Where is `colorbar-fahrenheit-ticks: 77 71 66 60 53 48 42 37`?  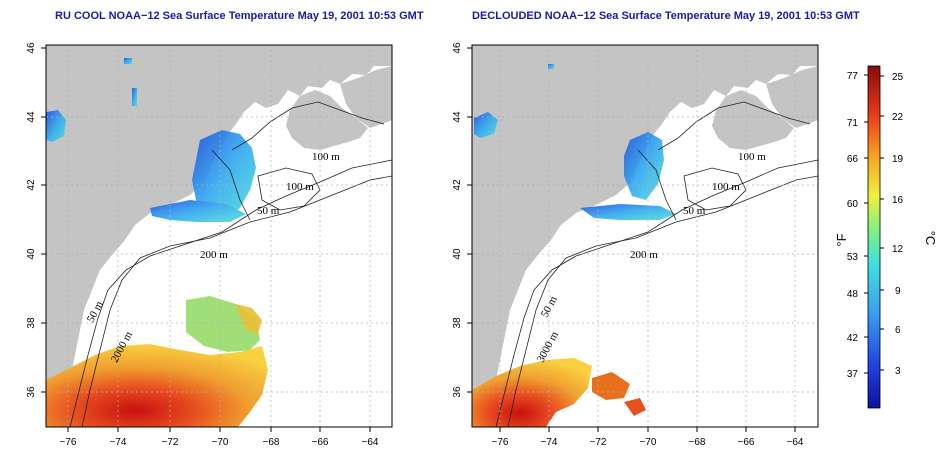 colorbar-fahrenheit-ticks: 77 71 66 60 53 48 42 37 is located at coordinates (857, 225).